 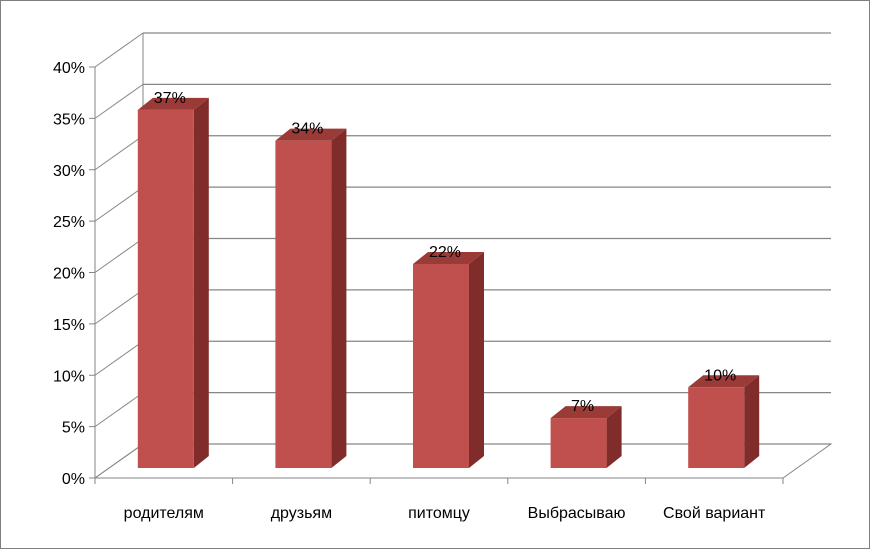 I want to click on y-tick-label: 10%, so click(x=69, y=376).